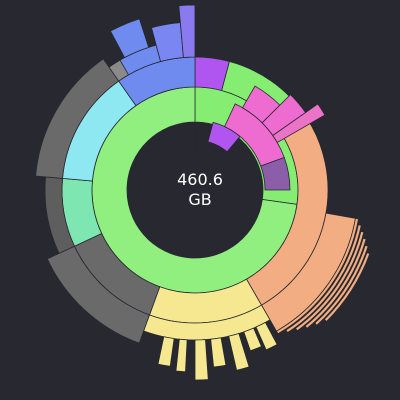 This screenshot has width=400, height=400. What do you see at coordinates (224, 137) in the screenshot?
I see `segment-purple-inner` at bounding box center [224, 137].